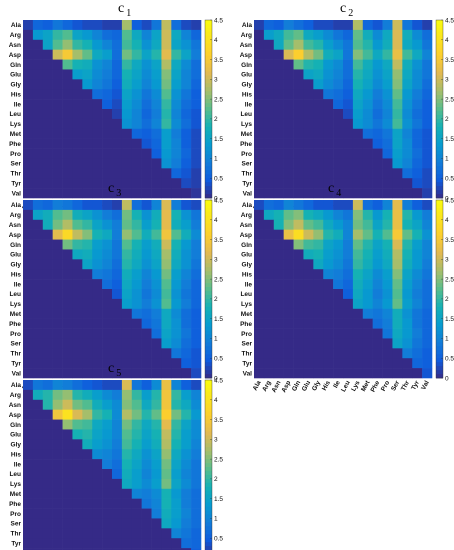  I want to click on heatmap-cell-ile-pro, so click(156, 104).